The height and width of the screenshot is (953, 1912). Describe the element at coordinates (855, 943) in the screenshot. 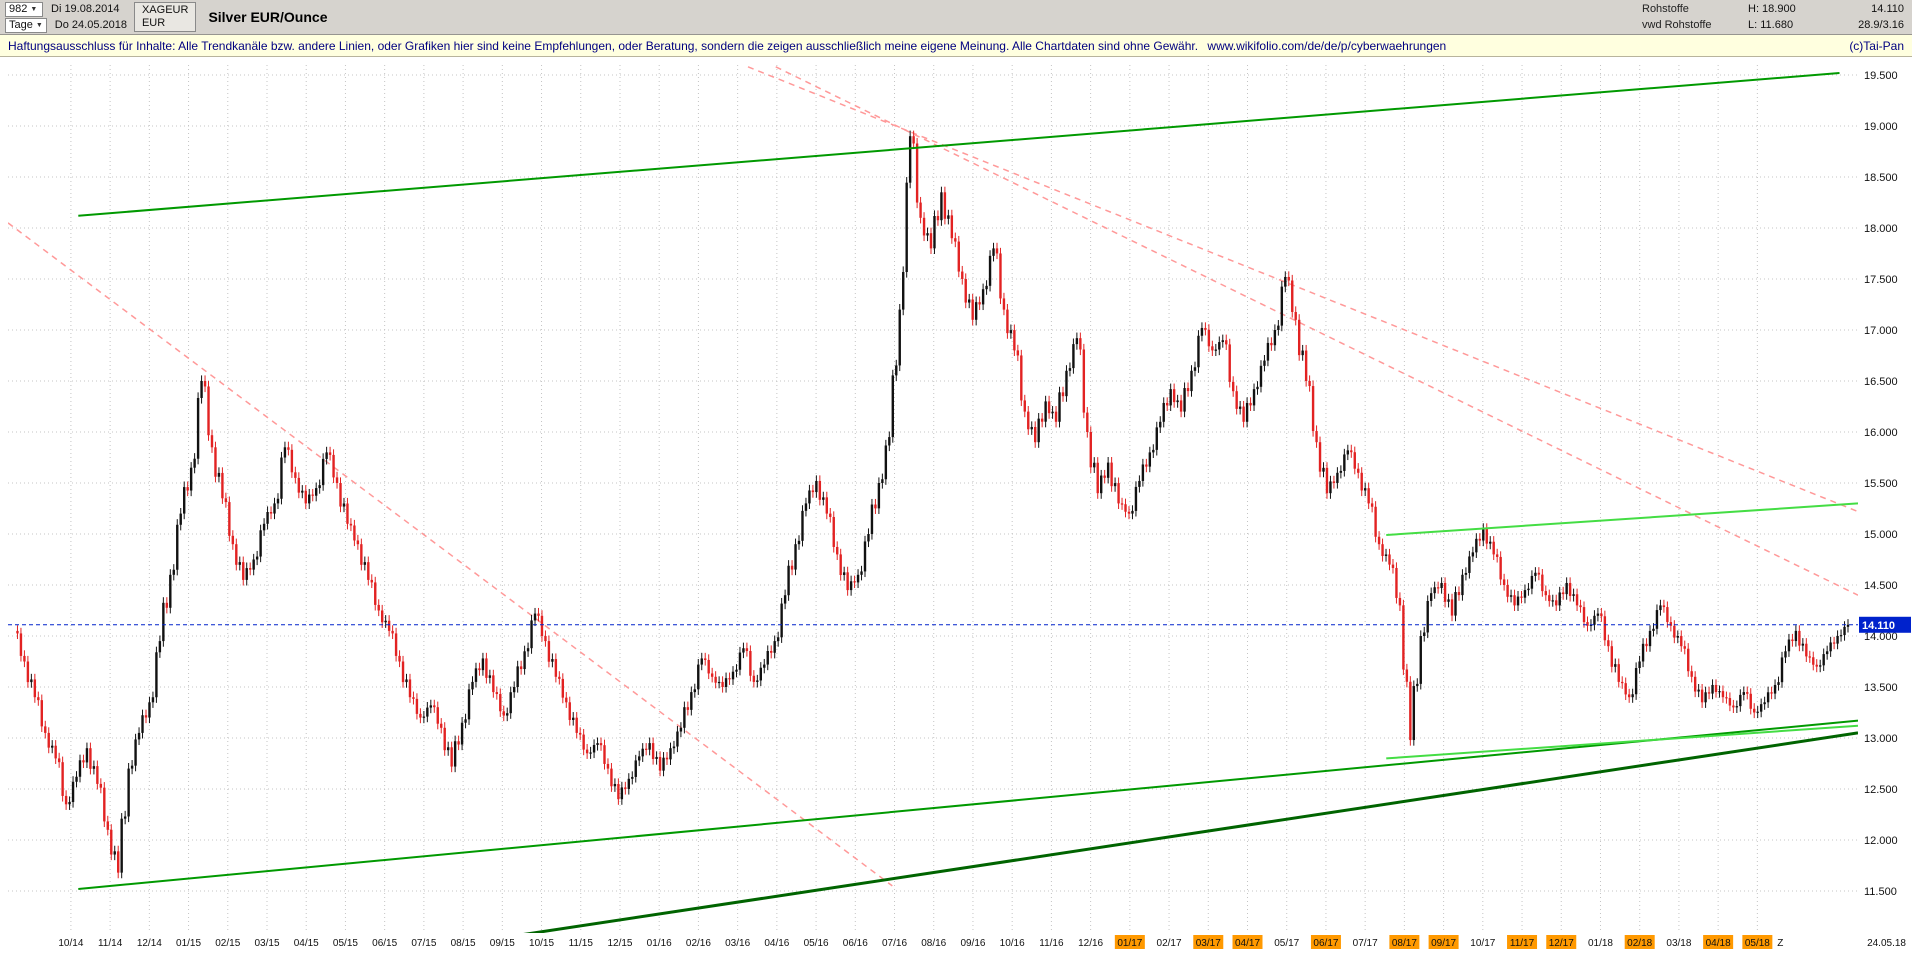

I see `svg-text: 06/16` at that location.